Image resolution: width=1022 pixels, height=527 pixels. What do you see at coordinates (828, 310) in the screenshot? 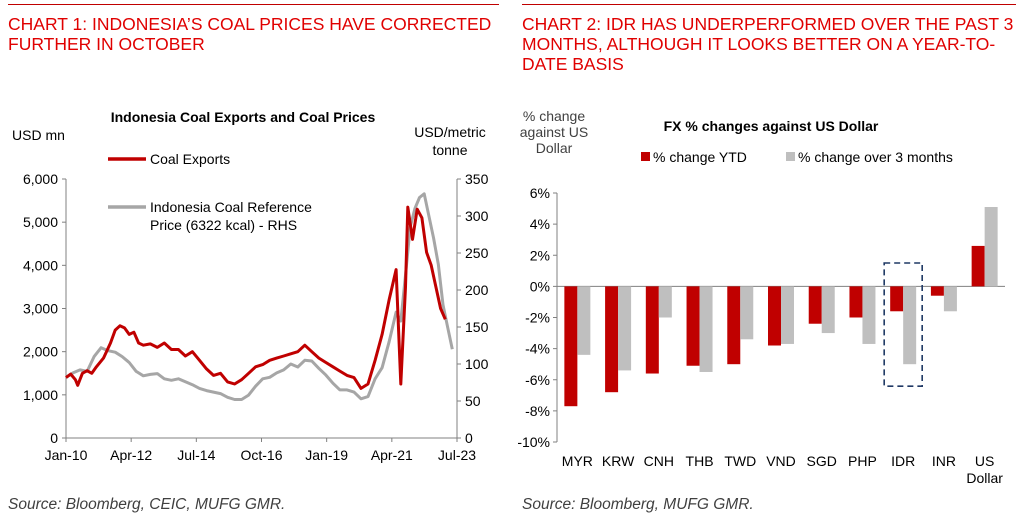
I see `bar-3m-sgd` at bounding box center [828, 310].